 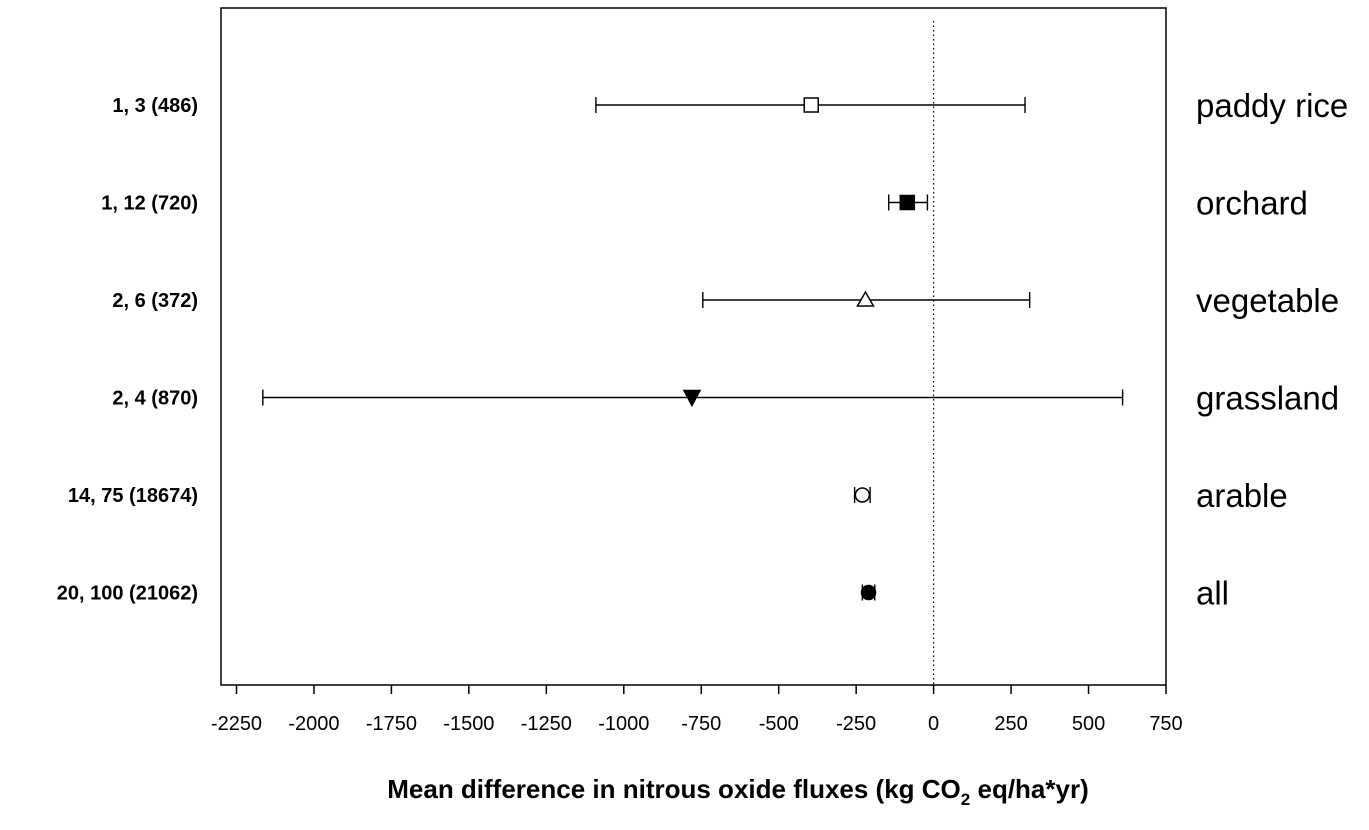 I want to click on row-orchard: 1, 12 (720) orchard, so click(x=704, y=203).